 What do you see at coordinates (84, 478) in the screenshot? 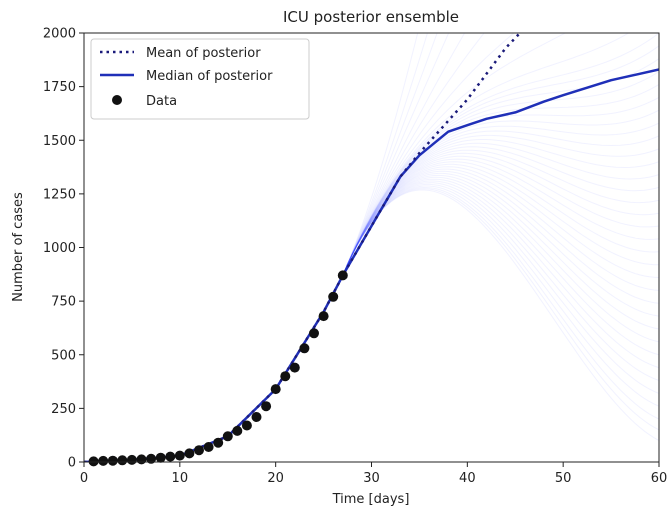
I see `x-tick-label: 0` at bounding box center [84, 478].